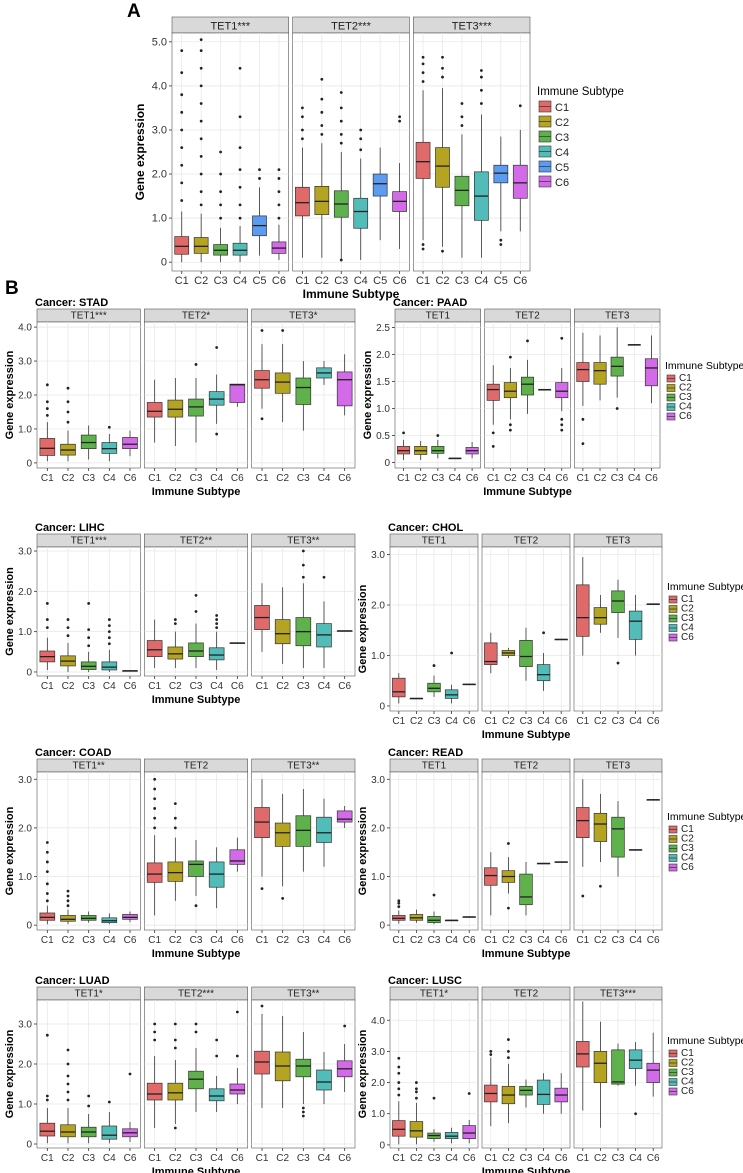 The image size is (743, 1173). Describe the element at coordinates (618, 630) in the screenshot. I see `facet-tet3: TET3 C1 C2 C3 C4 C6` at that location.